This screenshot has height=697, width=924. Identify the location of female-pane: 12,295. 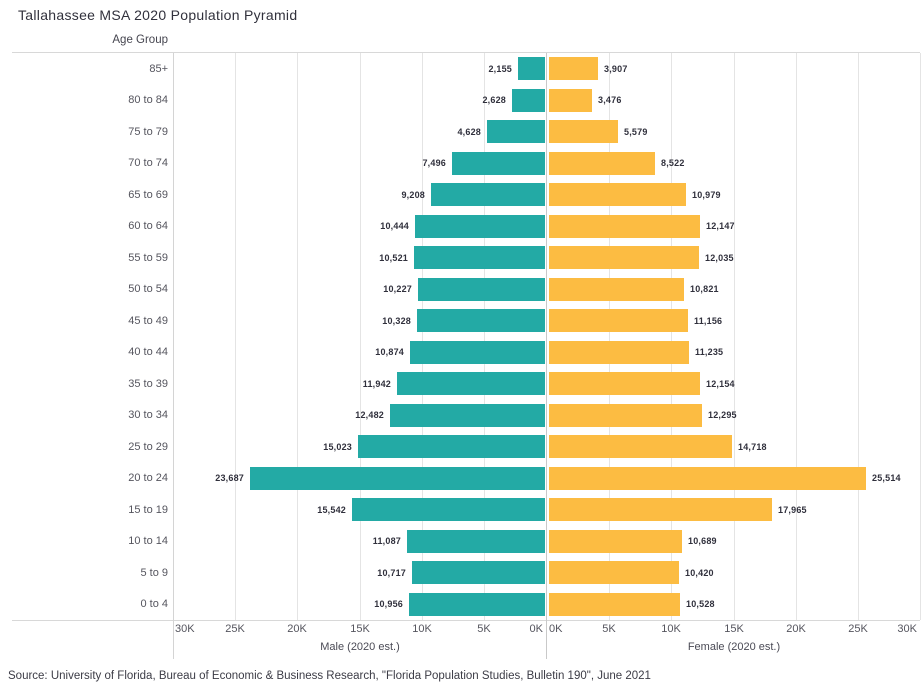
(733, 416).